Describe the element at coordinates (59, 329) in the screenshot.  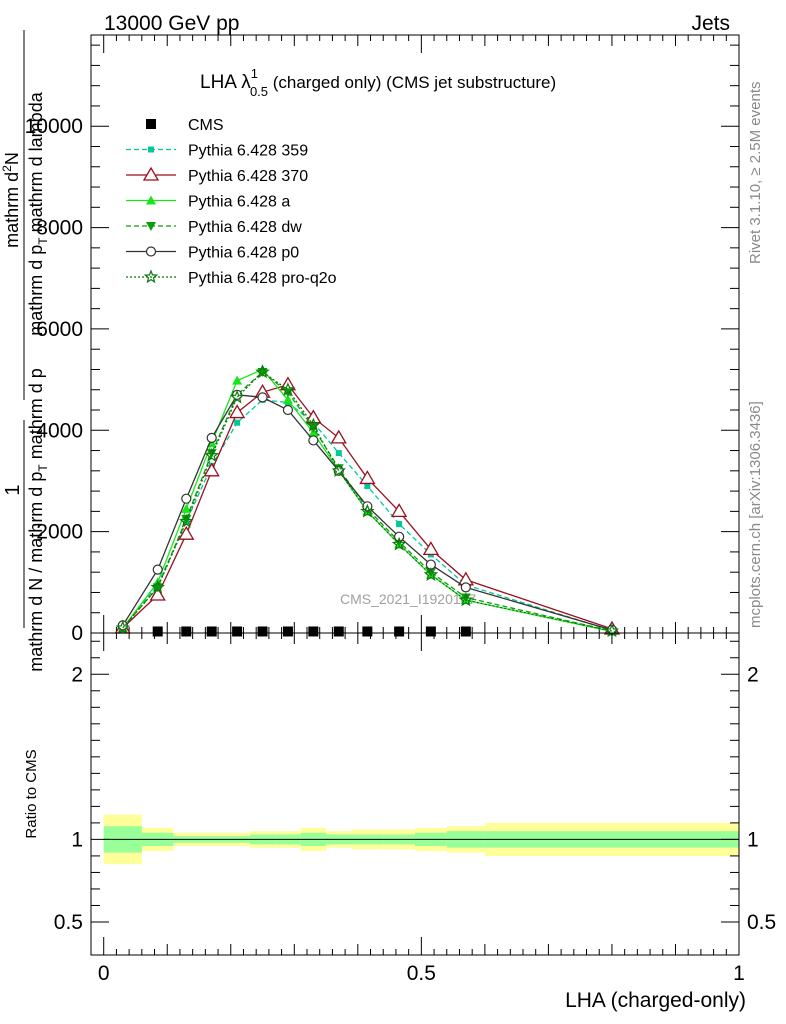
I see `main-y-tick-label: 6000` at that location.